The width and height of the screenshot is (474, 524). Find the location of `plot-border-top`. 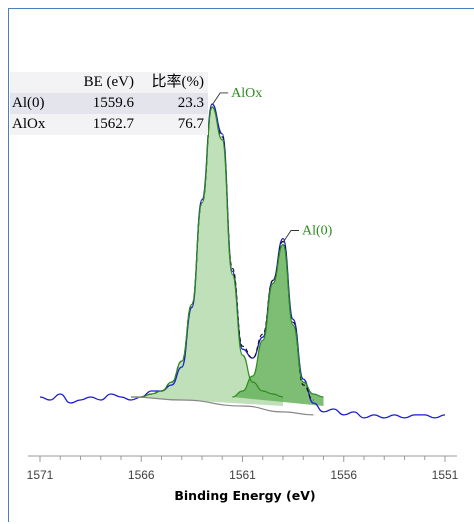

plot-border-top is located at coordinates (241, 8).